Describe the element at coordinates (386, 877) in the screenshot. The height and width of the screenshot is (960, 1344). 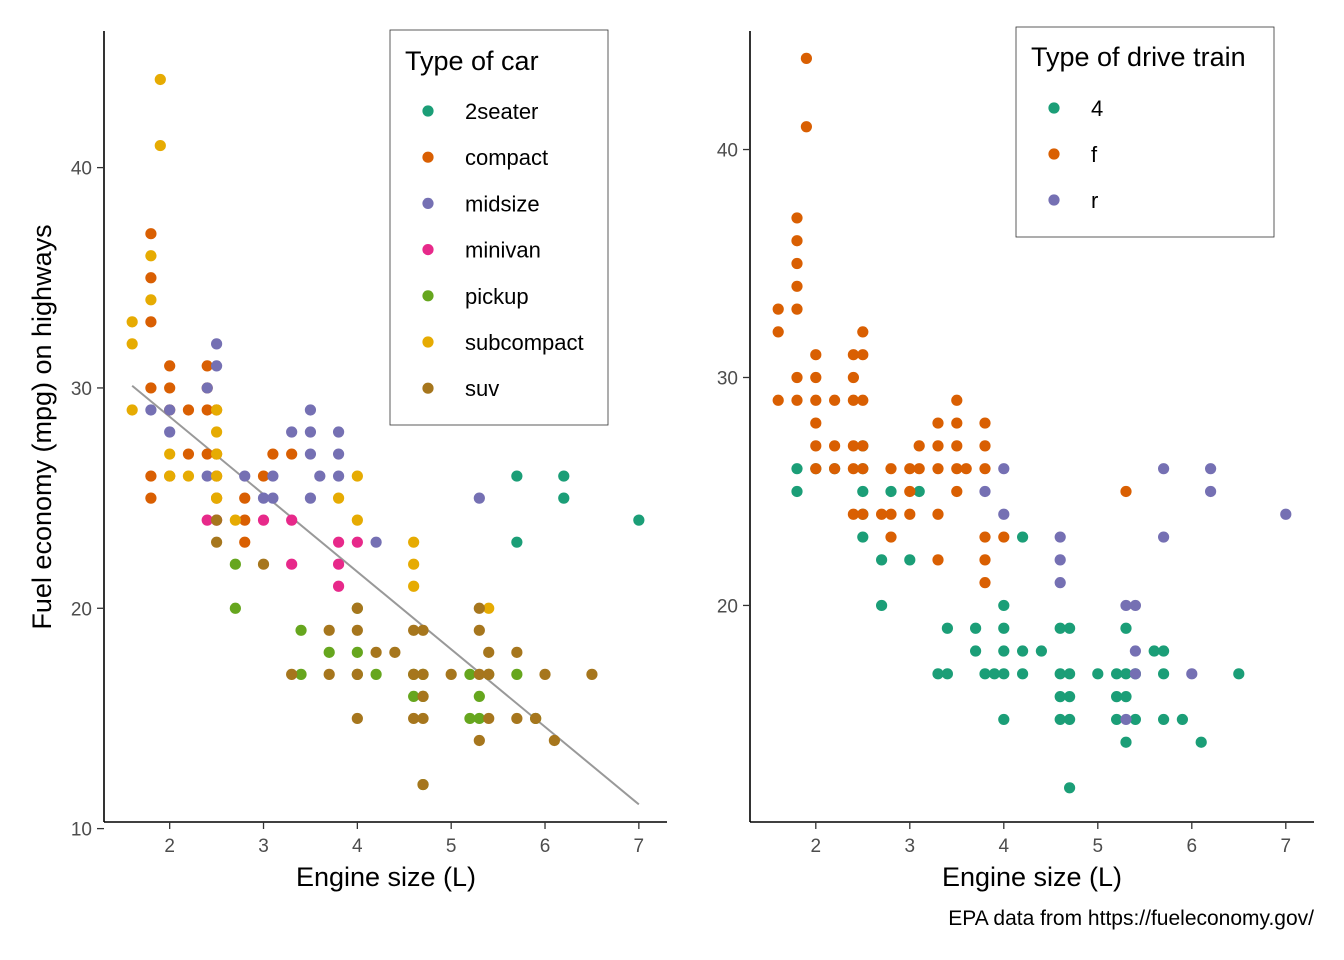
I see `x-axis-title: Engine size (L)` at that location.